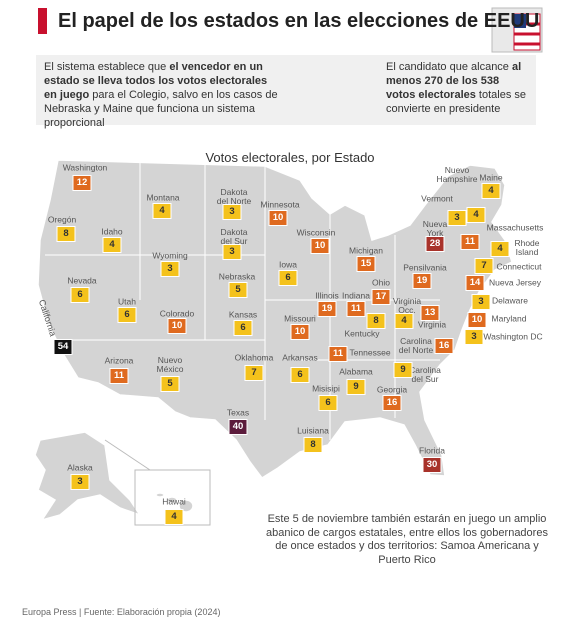 The image size is (580, 627). I want to click on state-name: Colorado, so click(177, 313).